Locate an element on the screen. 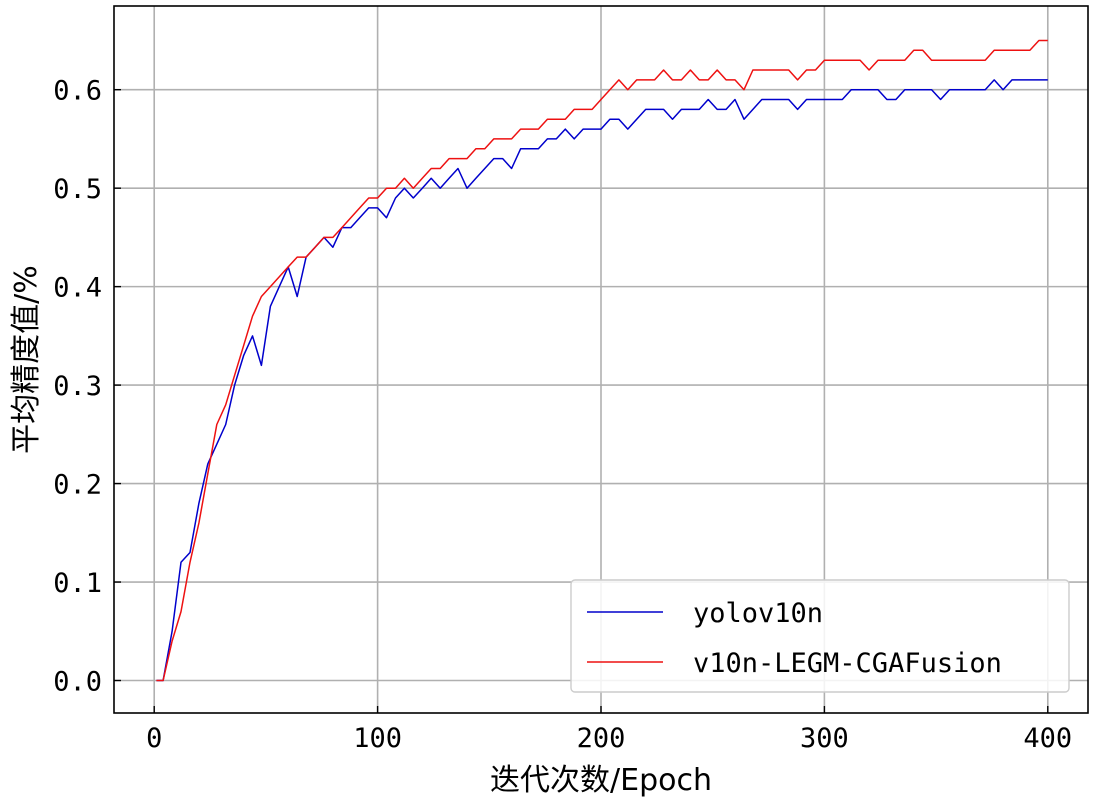 The width and height of the screenshot is (1093, 802). legend-label: yolov10n is located at coordinates (758, 613).